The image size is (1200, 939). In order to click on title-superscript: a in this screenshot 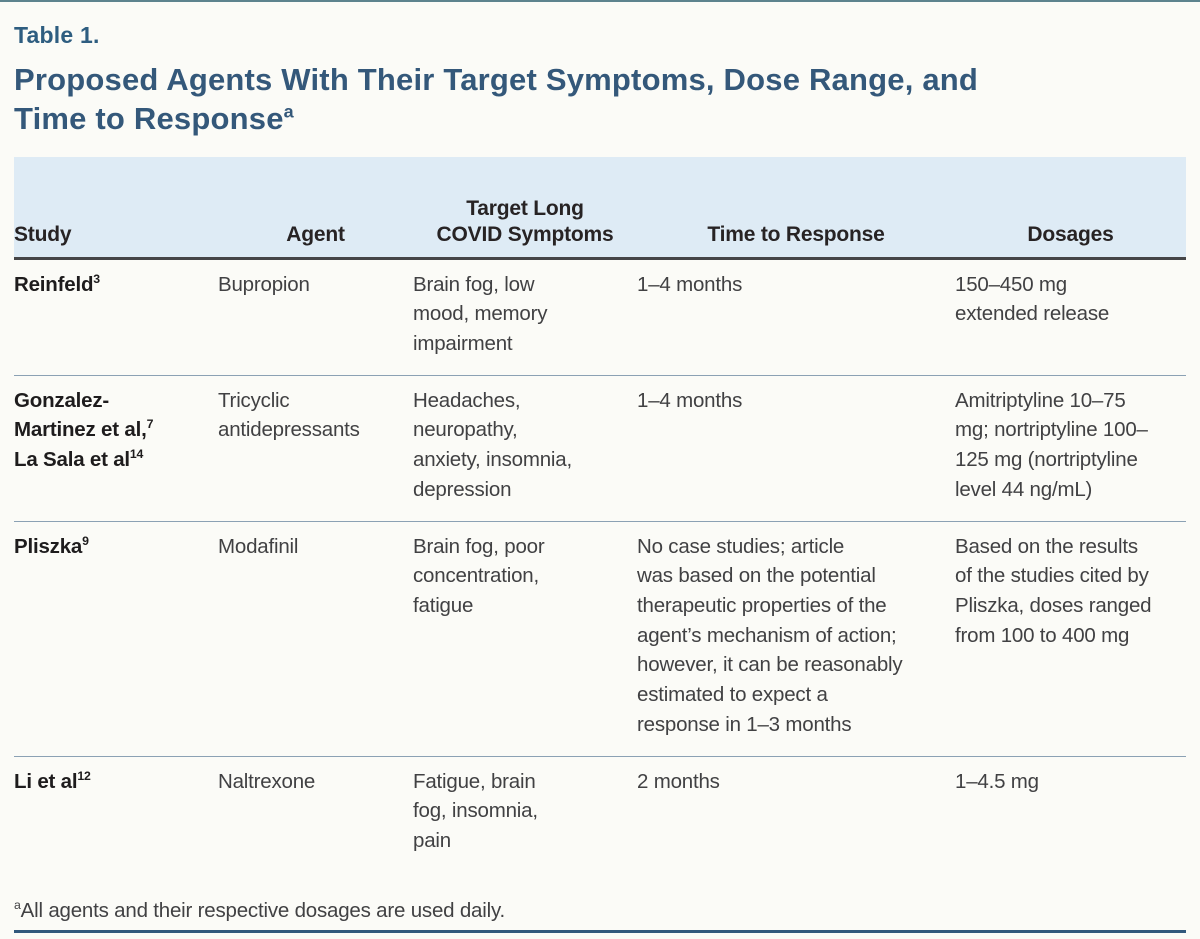, I will do `click(288, 111)`.